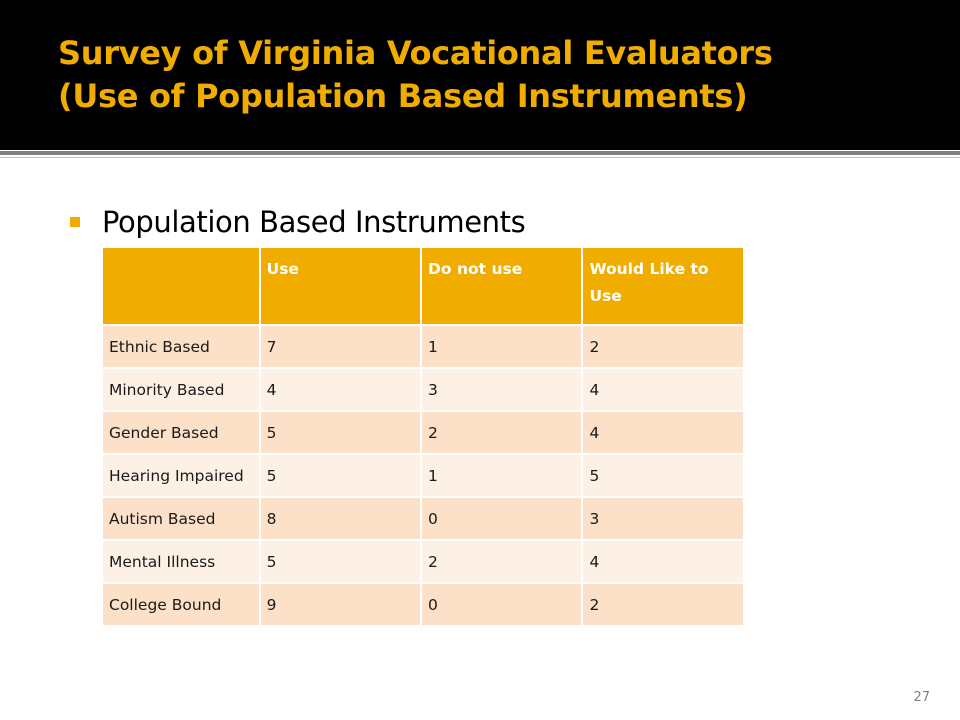 The width and height of the screenshot is (960, 720). Describe the element at coordinates (480, 153) in the screenshot. I see `title-divider` at that location.